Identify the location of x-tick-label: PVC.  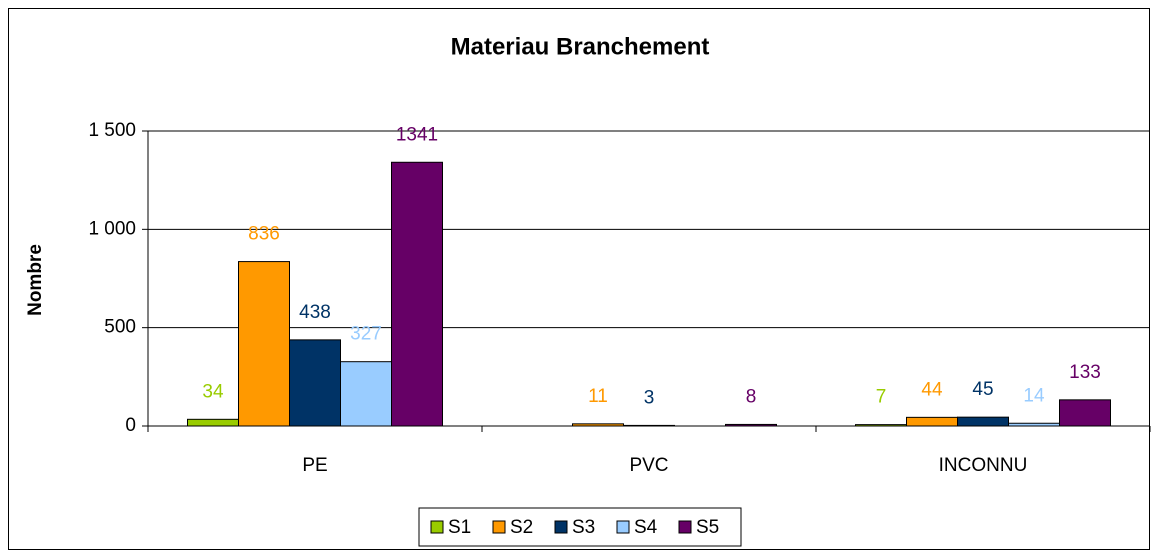
(648, 465).